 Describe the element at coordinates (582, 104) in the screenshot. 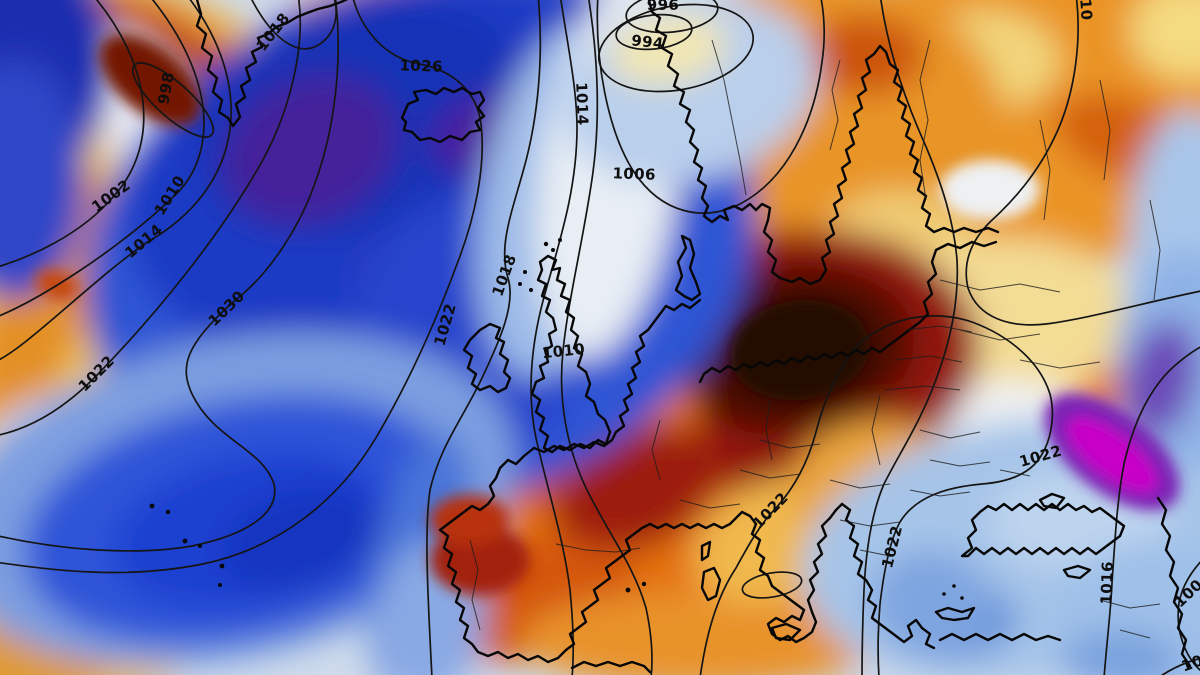

I see `isobar-label-1014e: 1014` at that location.